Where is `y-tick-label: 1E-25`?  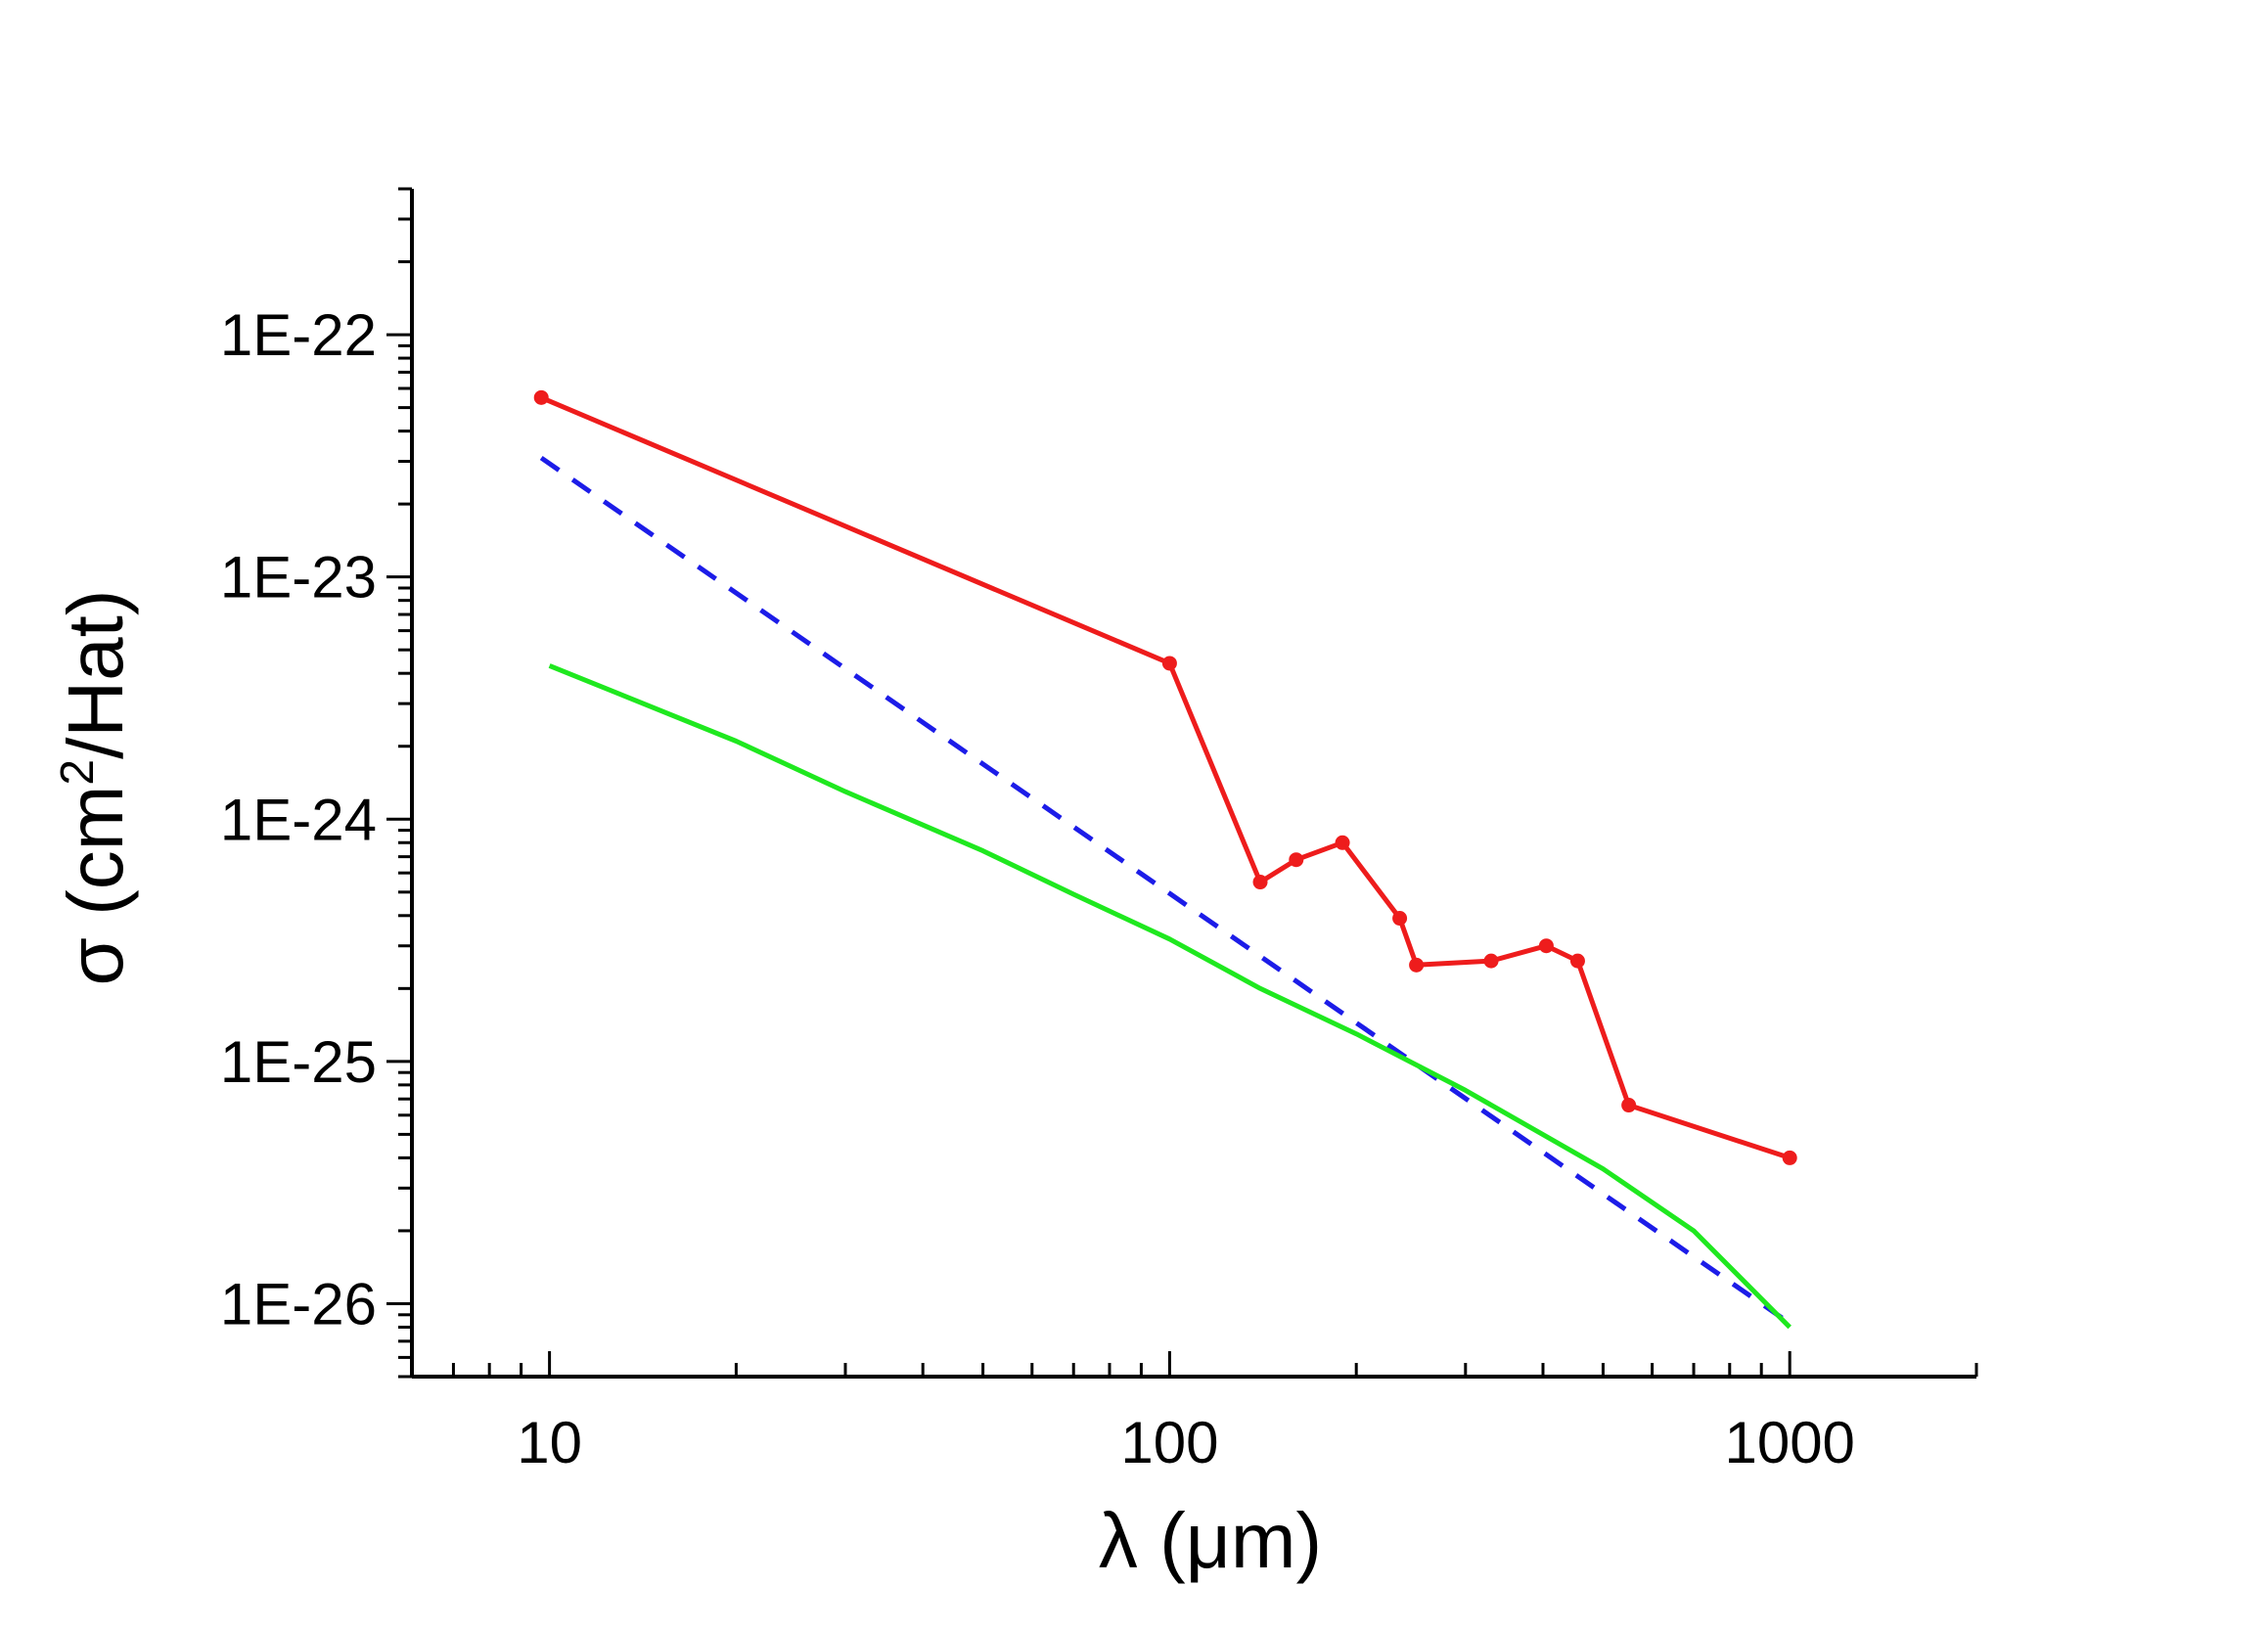 y-tick-label: 1E-25 is located at coordinates (299, 1062).